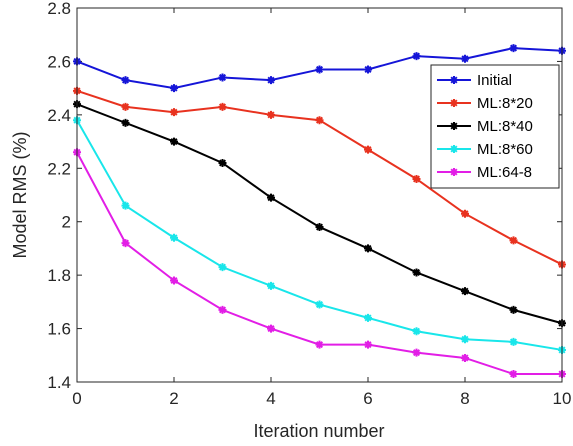 The width and height of the screenshot is (573, 446). Describe the element at coordinates (59, 9) in the screenshot. I see `y-tick-label: 2.8` at that location.